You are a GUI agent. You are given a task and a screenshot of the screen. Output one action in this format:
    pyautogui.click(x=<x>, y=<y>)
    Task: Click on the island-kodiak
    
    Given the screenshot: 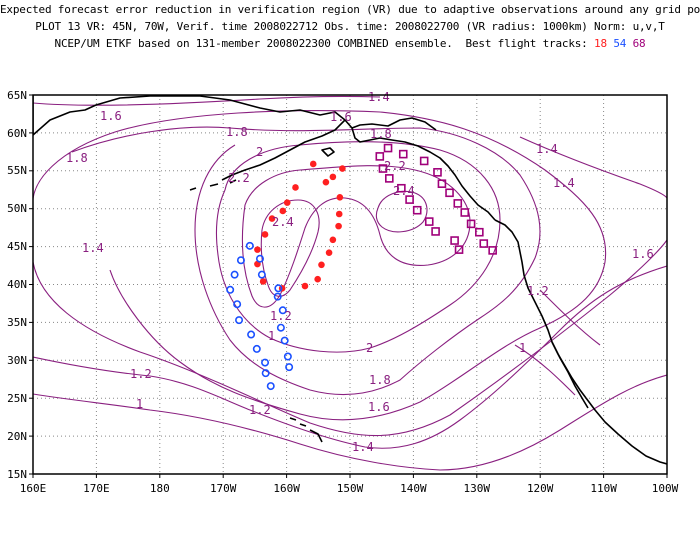 What is the action you would take?
    pyautogui.click(x=328, y=152)
    